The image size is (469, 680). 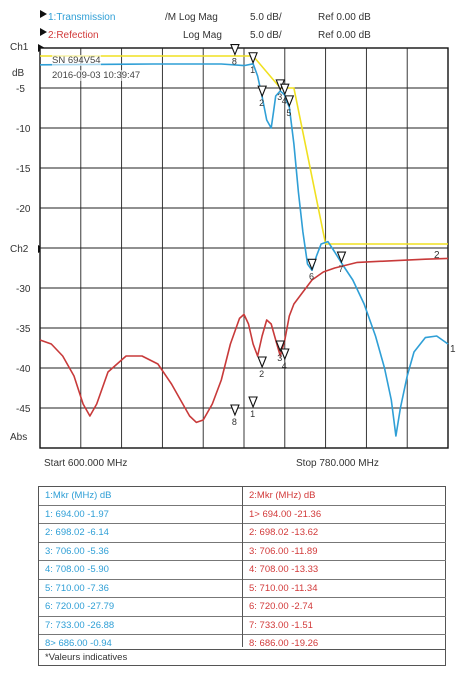 What do you see at coordinates (234, 62) in the screenshot?
I see `transmission-marker-label: 8` at bounding box center [234, 62].